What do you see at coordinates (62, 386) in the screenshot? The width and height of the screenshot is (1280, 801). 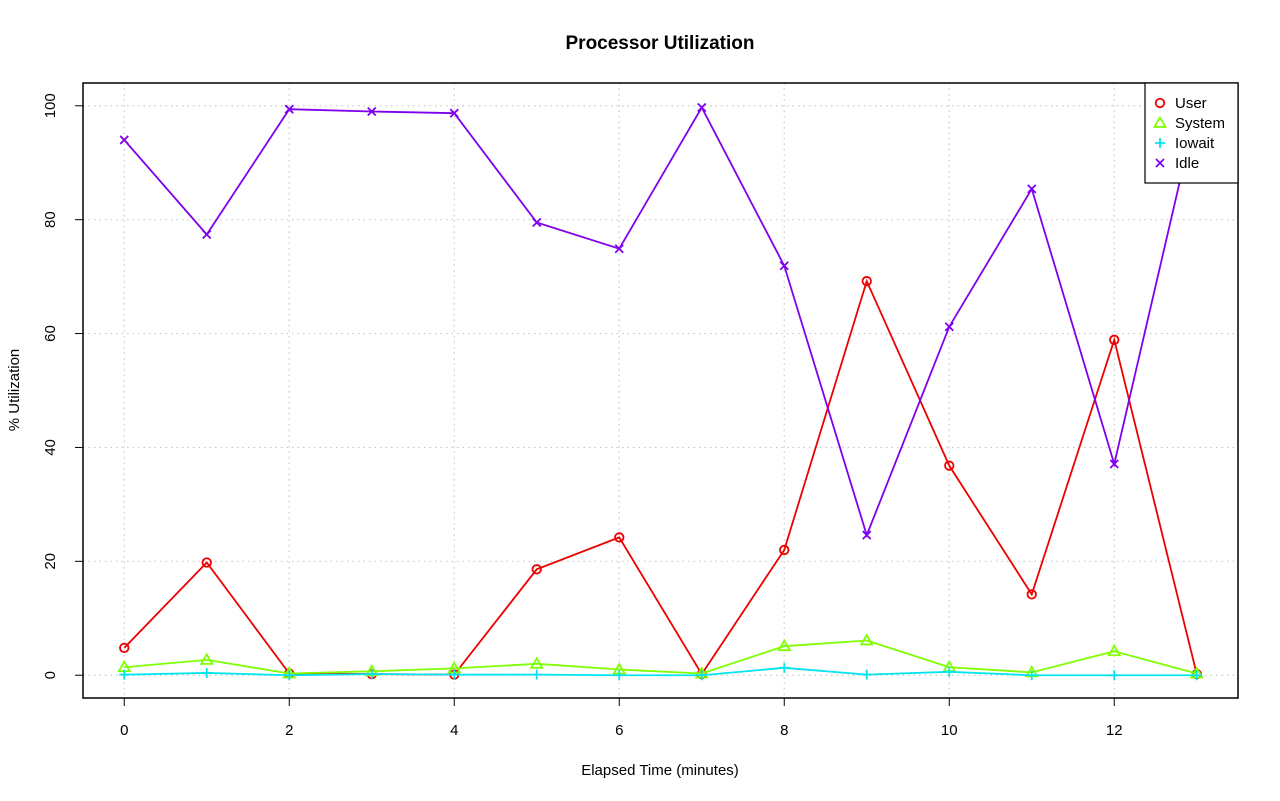 I see `y-axis: 0 20 40 60 80 100` at bounding box center [62, 386].